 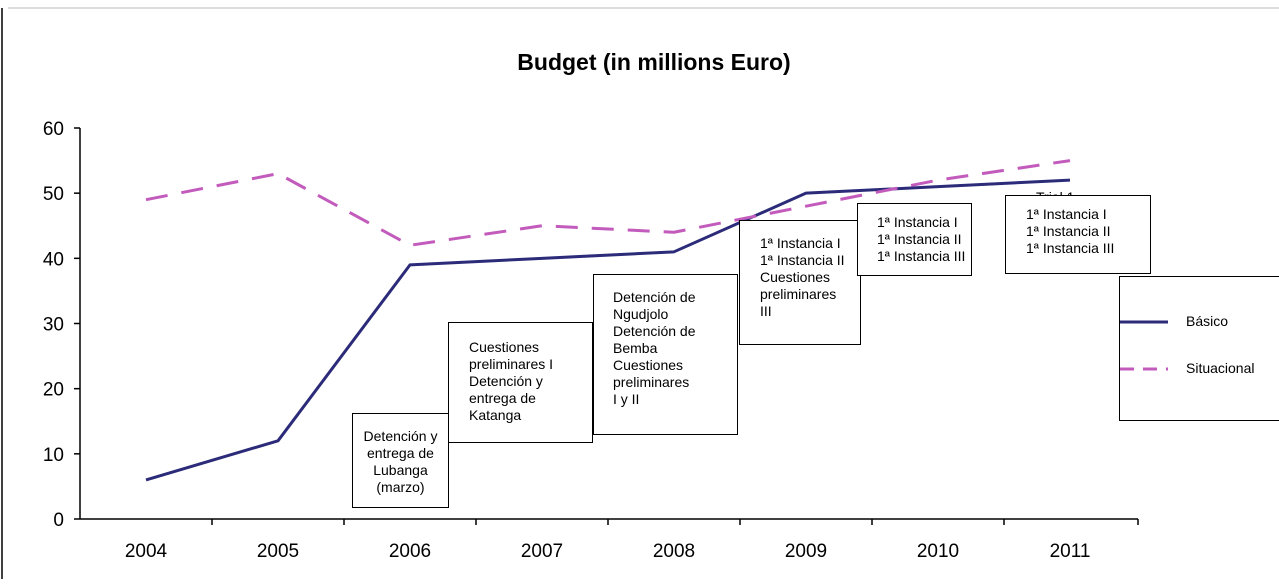 I want to click on y-tick-label-20: 20, so click(x=53, y=390).